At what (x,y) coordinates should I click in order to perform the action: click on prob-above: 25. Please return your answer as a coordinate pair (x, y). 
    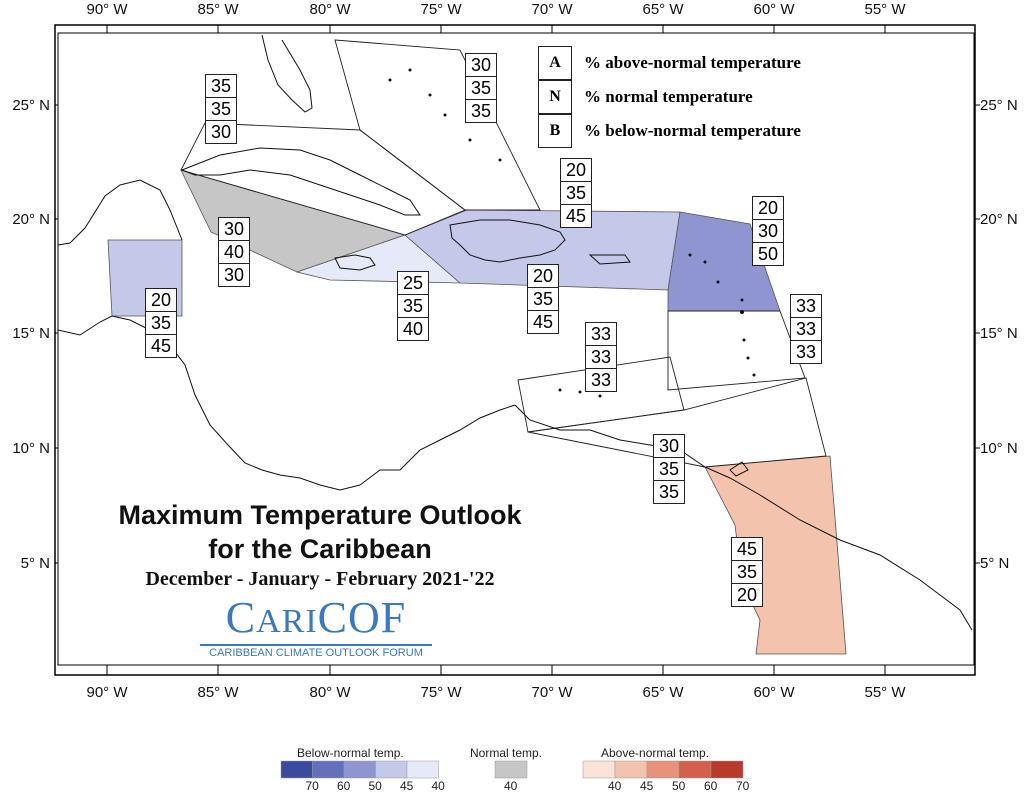
    Looking at the image, I should click on (413, 283).